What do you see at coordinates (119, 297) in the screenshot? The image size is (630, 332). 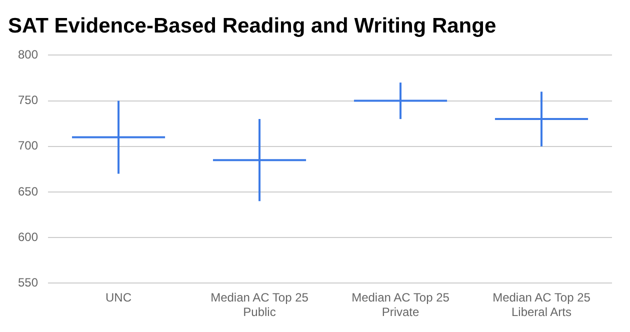 I see `x-tick-label: UNC` at bounding box center [119, 297].